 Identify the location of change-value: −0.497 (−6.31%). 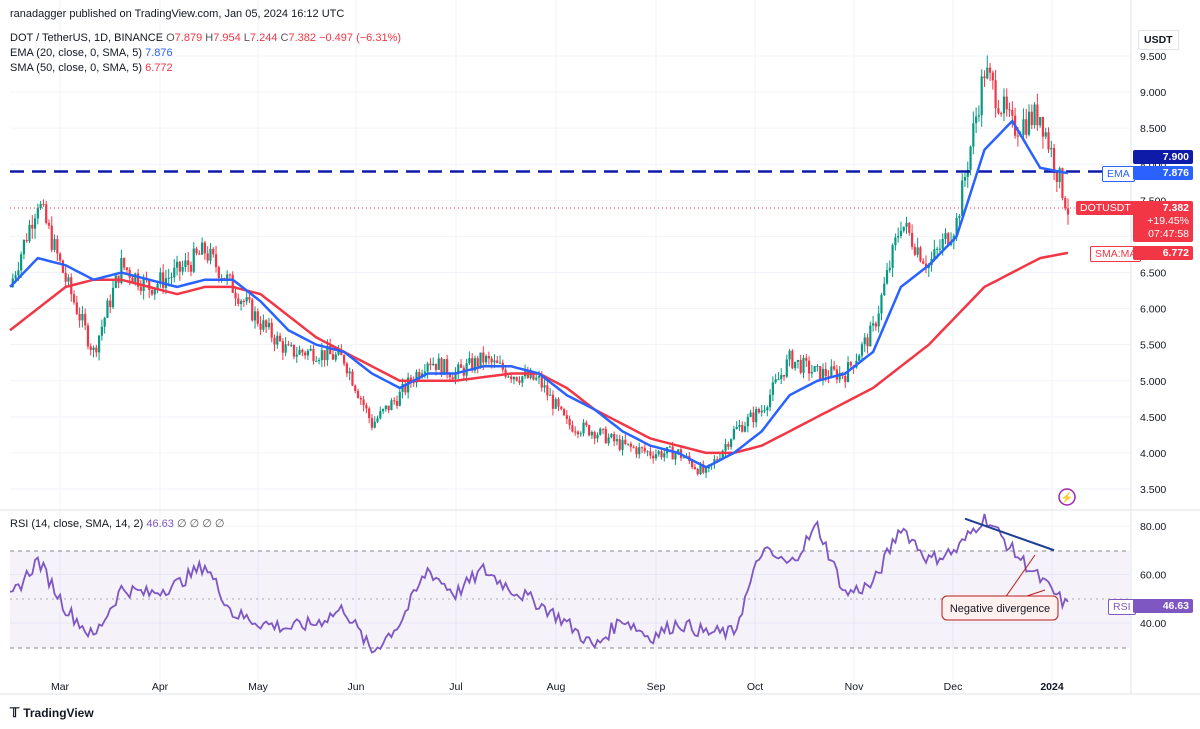
(360, 38).